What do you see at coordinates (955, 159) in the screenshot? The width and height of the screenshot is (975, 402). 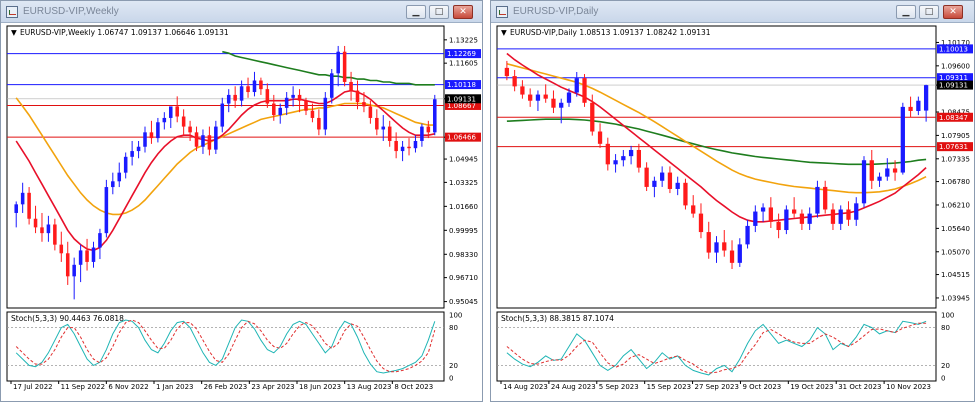 I see `price-tick-label: 1.07335` at bounding box center [955, 159].